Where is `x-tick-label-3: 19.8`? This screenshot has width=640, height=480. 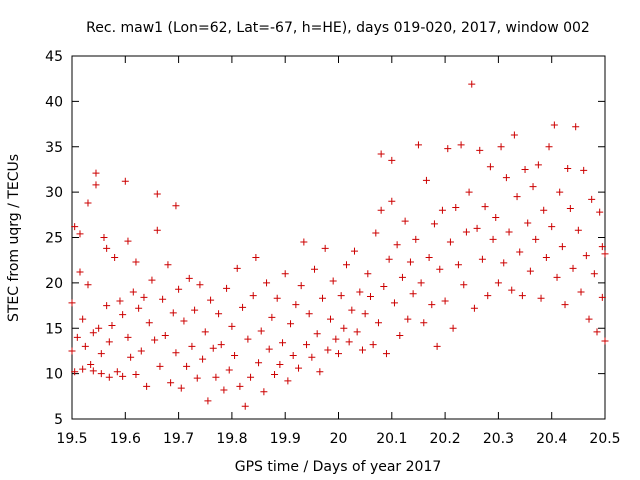 x-tick-label-3: 19.8 is located at coordinates (231, 439).